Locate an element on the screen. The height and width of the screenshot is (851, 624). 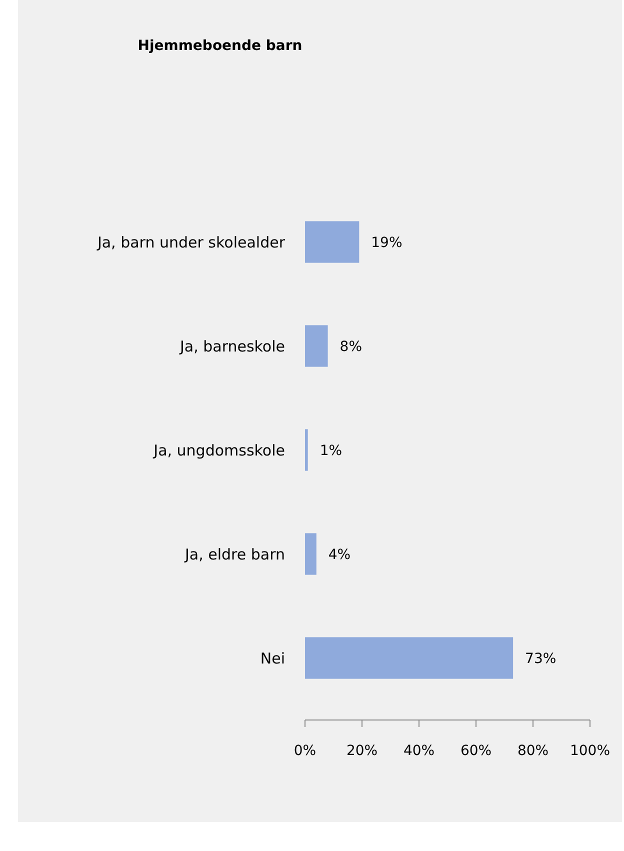
y-tick-label: Ja, eldre barn is located at coordinates (234, 554).